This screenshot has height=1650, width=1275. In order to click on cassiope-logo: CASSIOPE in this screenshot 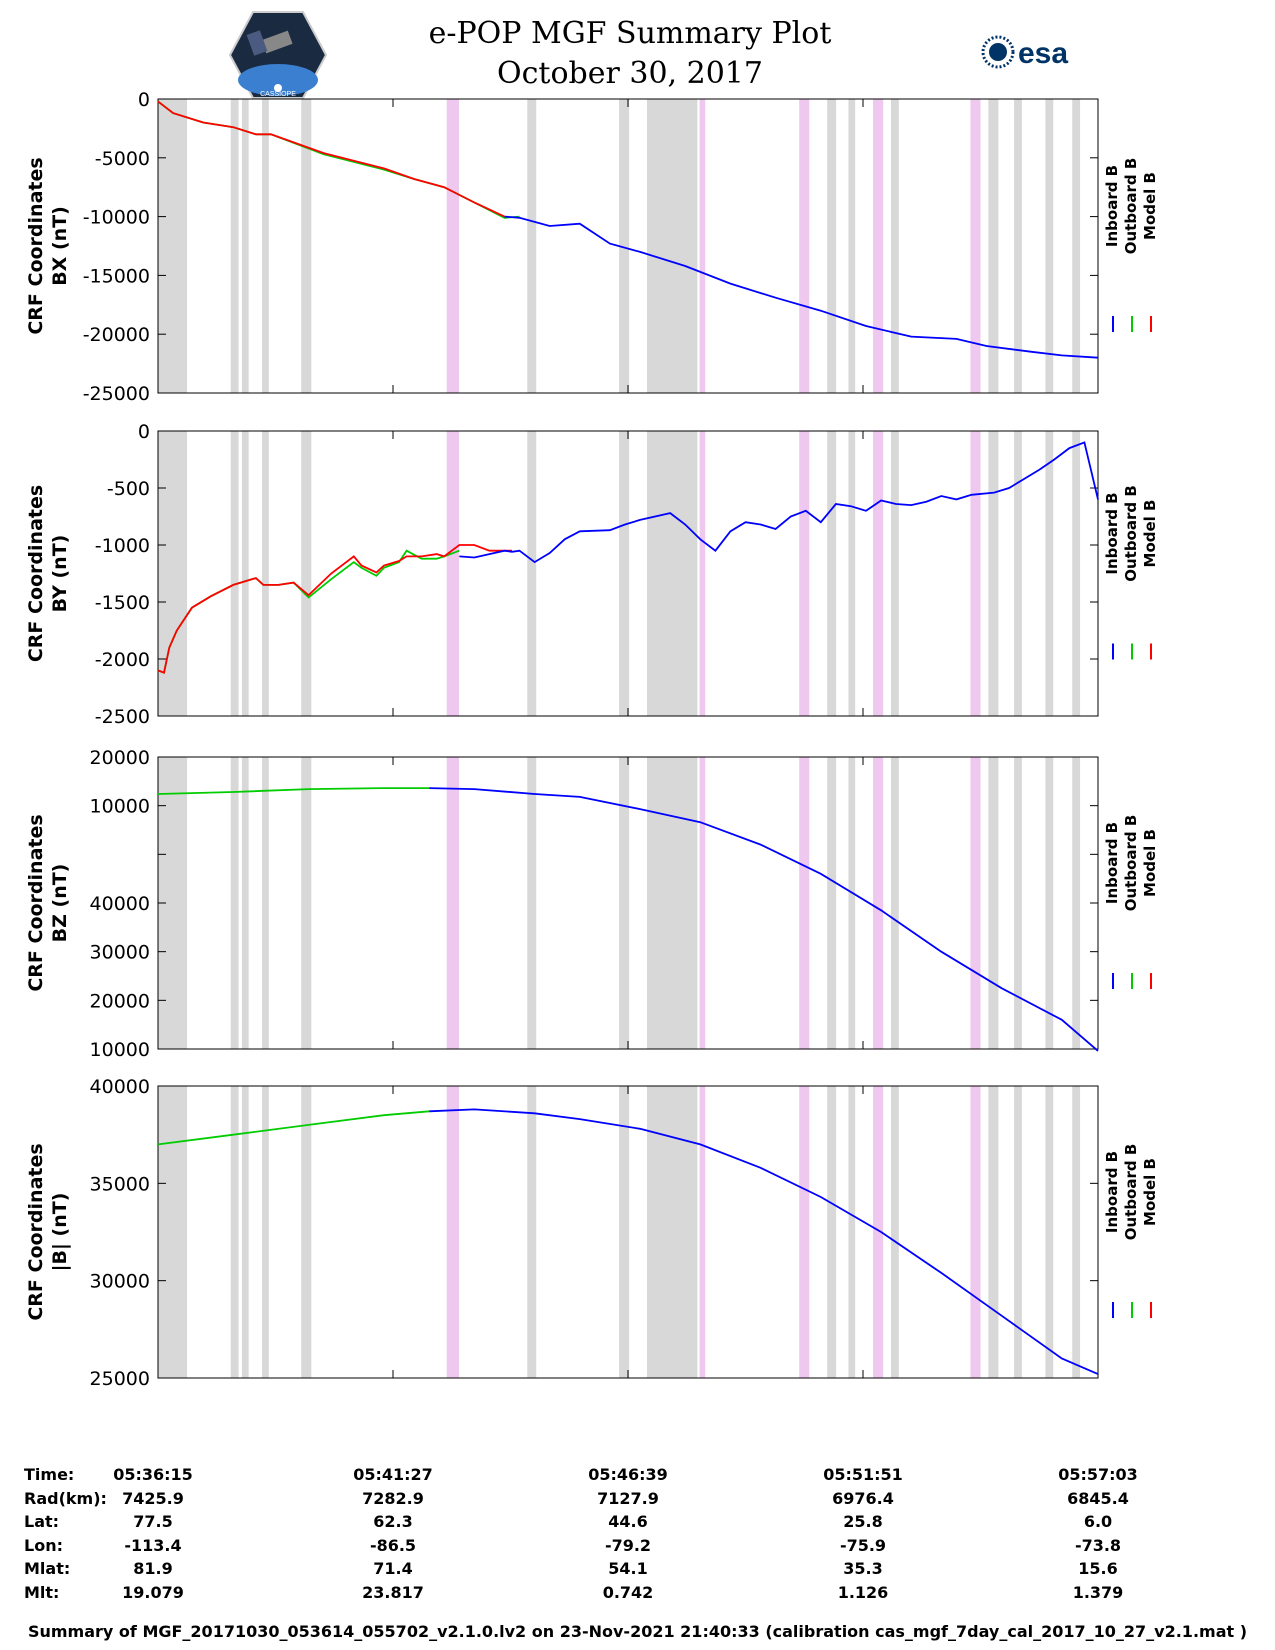, I will do `click(278, 55)`.